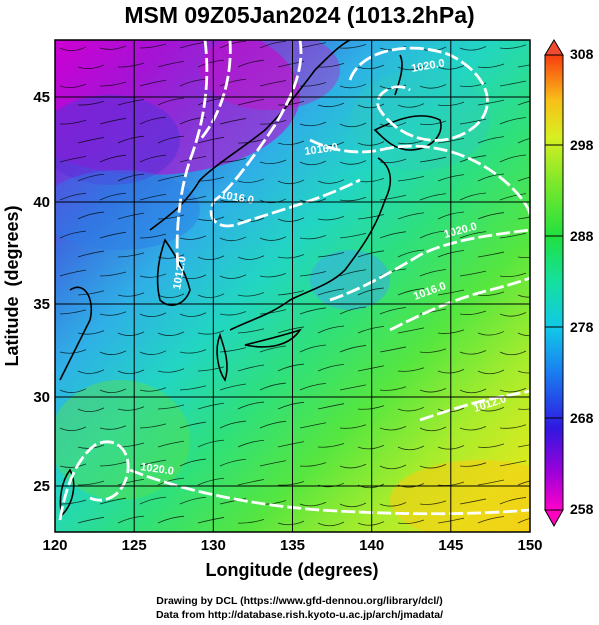  What do you see at coordinates (582, 145) in the screenshot?
I see `colorbar-label: 298` at bounding box center [582, 145].